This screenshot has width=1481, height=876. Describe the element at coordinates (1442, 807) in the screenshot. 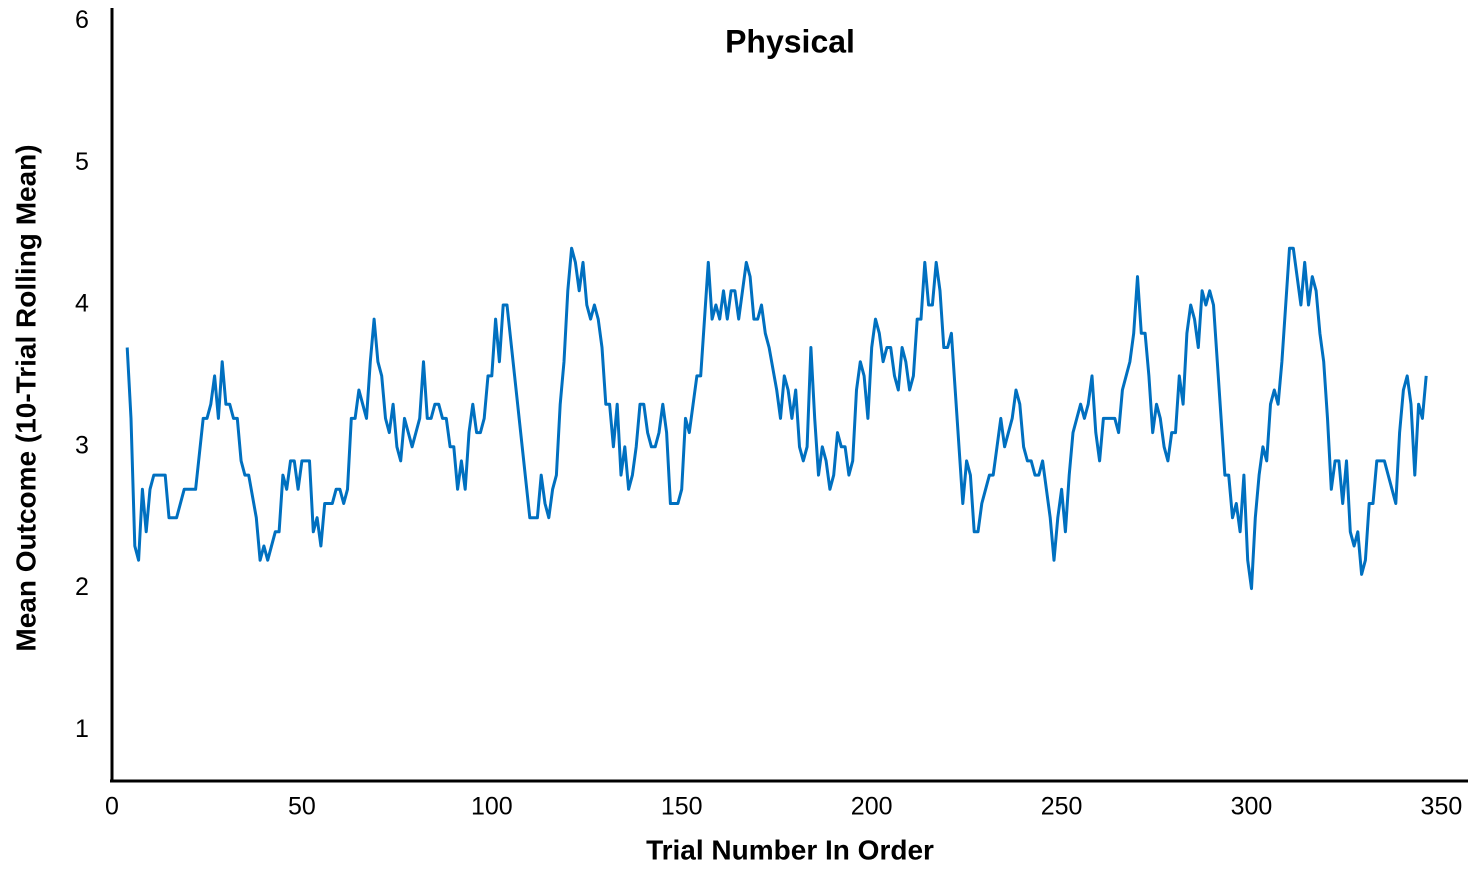

I see `x-tick-label: 350` at that location.